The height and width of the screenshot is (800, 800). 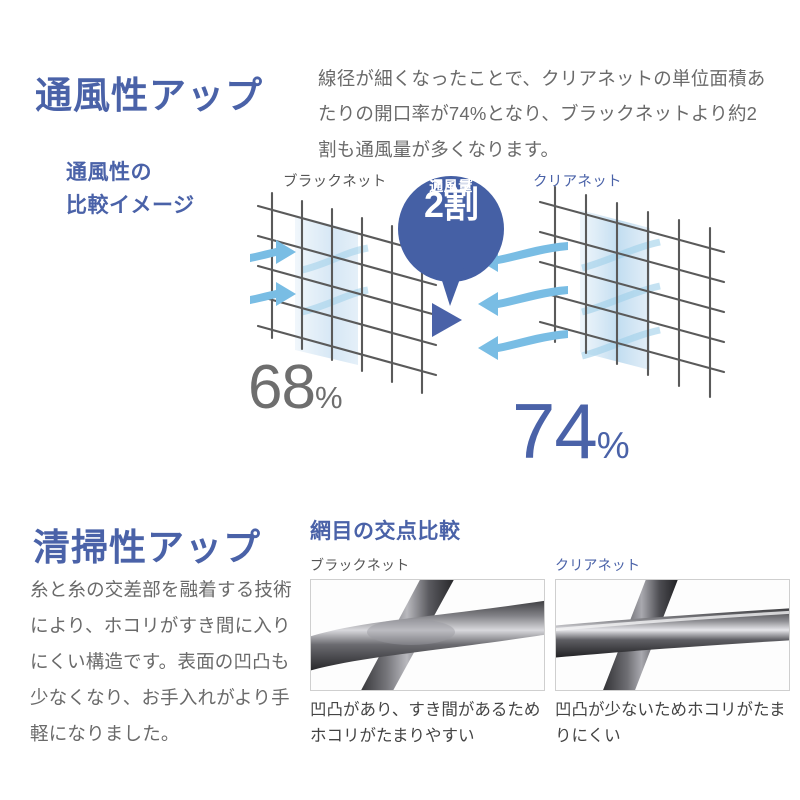 What do you see at coordinates (360, 565) in the screenshot?
I see `photo-label-black-net: ブラックネット` at bounding box center [360, 565].